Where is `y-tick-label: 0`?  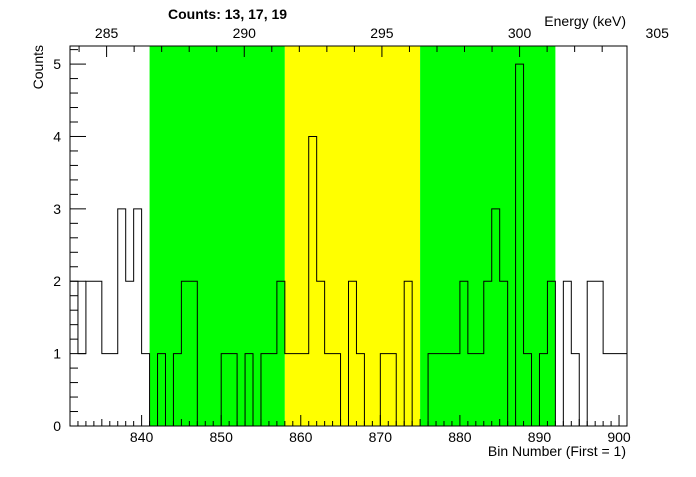 y-tick-label: 0 is located at coordinates (57, 426).